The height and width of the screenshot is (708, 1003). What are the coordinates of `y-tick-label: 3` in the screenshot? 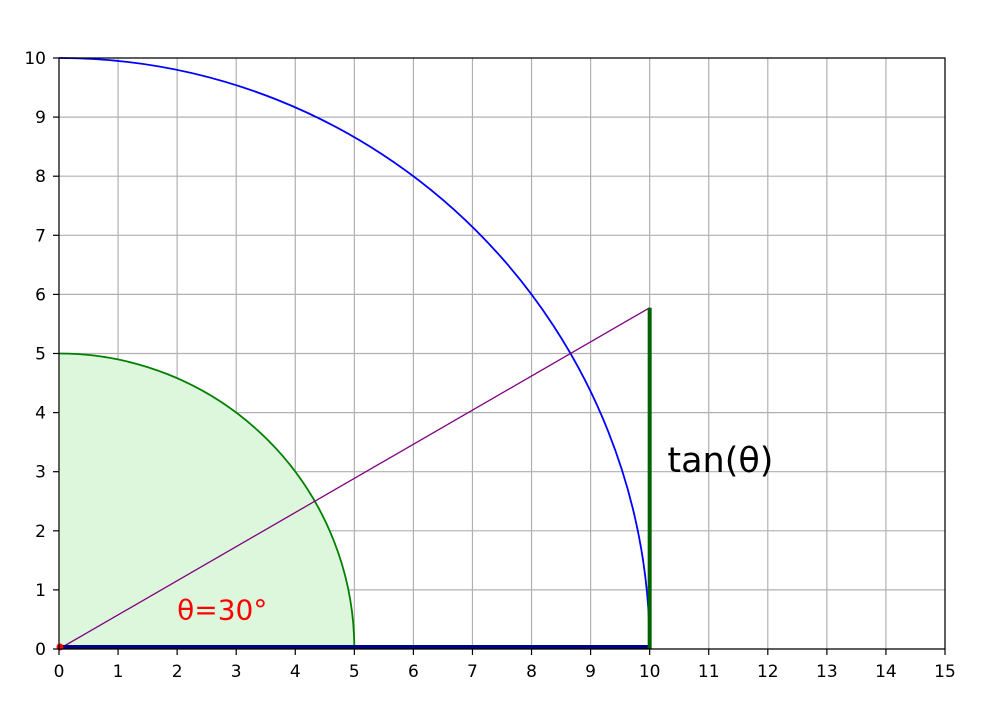 It's located at (40, 473).